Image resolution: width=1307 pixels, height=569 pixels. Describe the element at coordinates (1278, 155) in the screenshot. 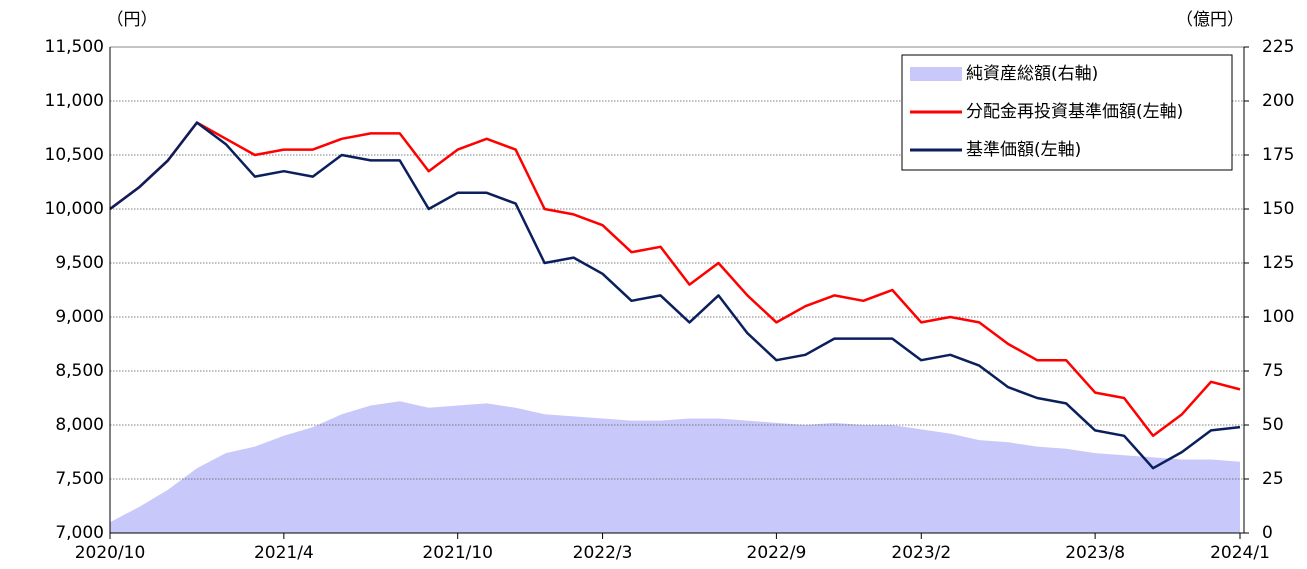

I see `y2-tick-label: 175` at that location.